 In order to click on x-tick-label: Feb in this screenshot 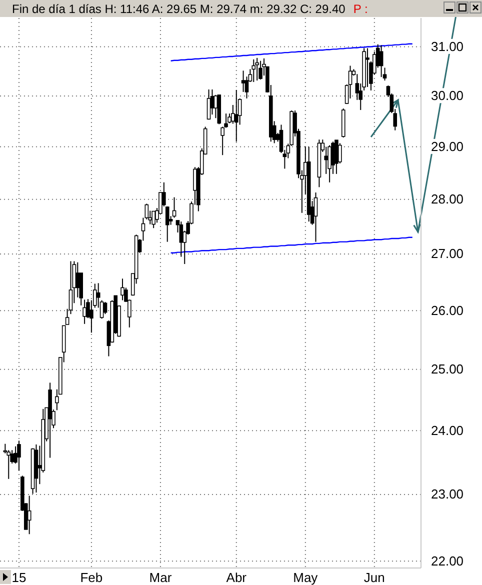, I will do `click(91, 577)`.